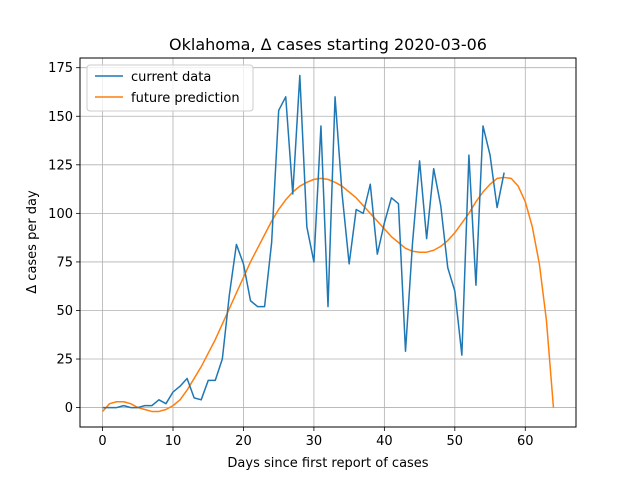  I want to click on chart-title: Oklahoma, Δ cases starting 2020-03-06, so click(328, 44).